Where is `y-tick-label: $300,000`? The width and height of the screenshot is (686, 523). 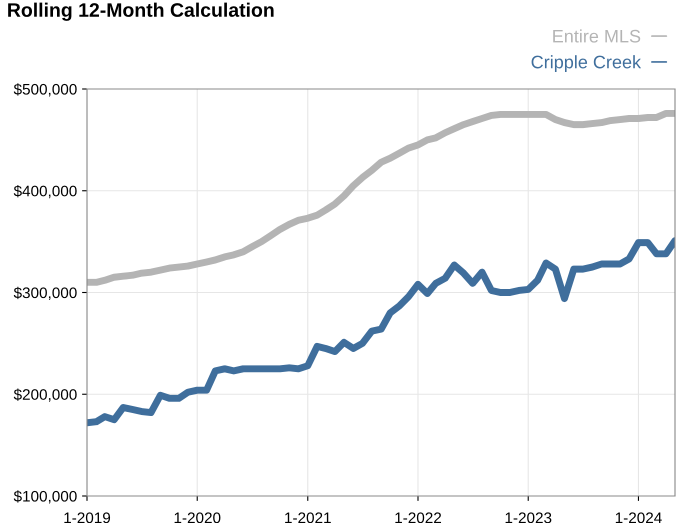
y-tick-label: $300,000 is located at coordinates (45, 293).